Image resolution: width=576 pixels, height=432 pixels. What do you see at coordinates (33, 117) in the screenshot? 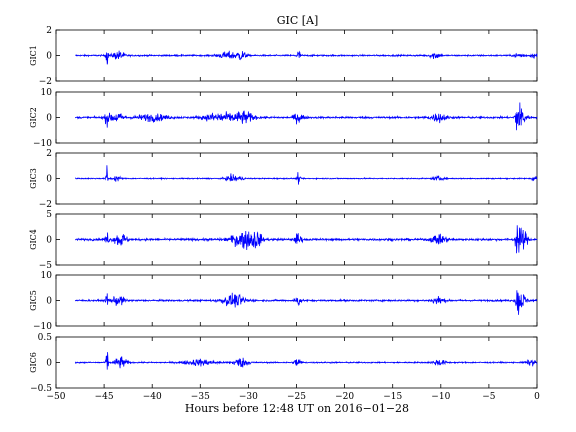
I see `y-axis-label: GIC2` at bounding box center [33, 117].